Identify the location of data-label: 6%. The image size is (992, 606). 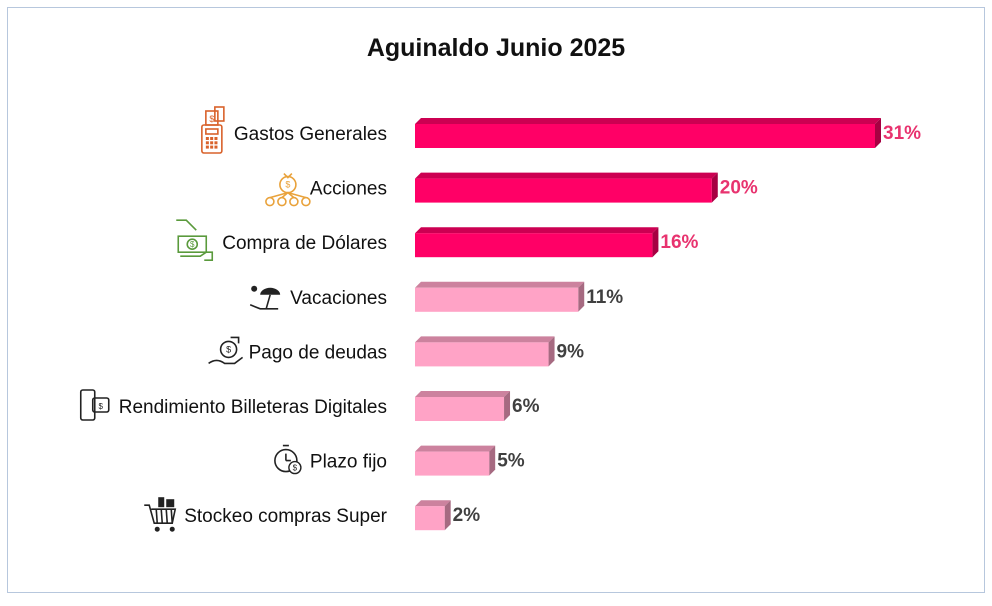
(526, 406).